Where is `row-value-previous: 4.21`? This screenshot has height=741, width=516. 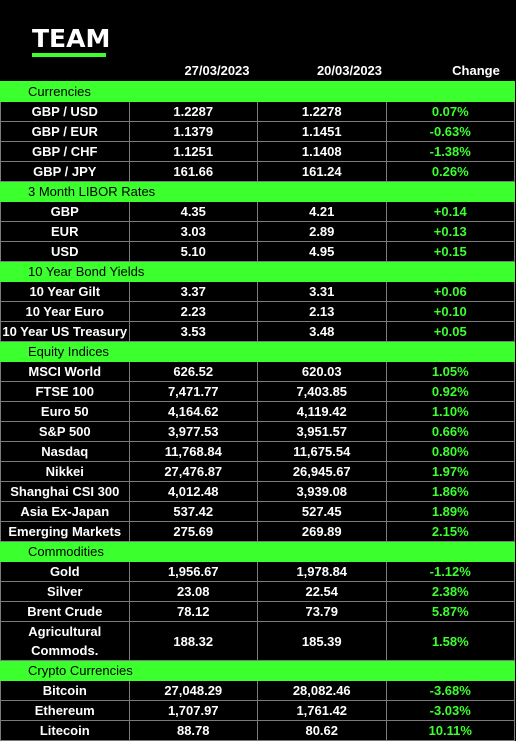
row-value-previous: 4.21 is located at coordinates (322, 211).